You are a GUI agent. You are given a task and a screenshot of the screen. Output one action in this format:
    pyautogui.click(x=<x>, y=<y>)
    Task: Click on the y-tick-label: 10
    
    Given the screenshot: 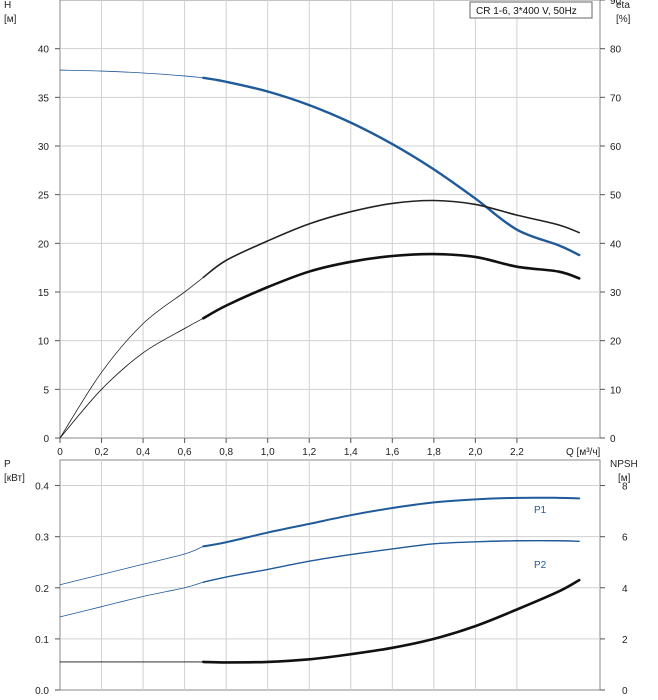 What is the action you would take?
    pyautogui.click(x=44, y=342)
    